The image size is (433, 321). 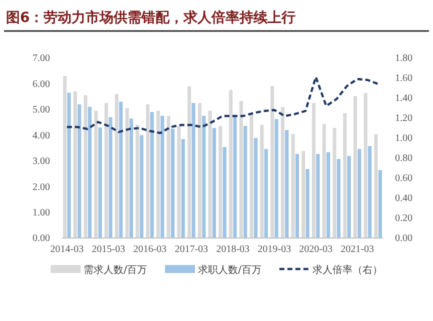 What do you see at coordinates (233, 249) in the screenshot?
I see `x-tick-label: 2018-03` at bounding box center [233, 249].